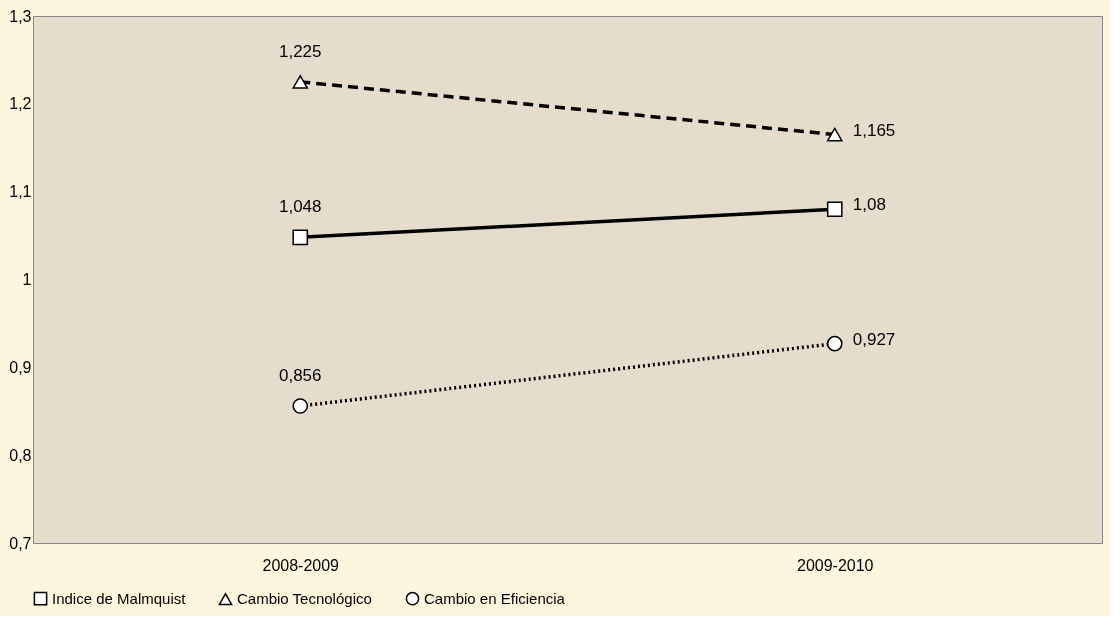  I want to click on data-label: 1,165, so click(874, 130).